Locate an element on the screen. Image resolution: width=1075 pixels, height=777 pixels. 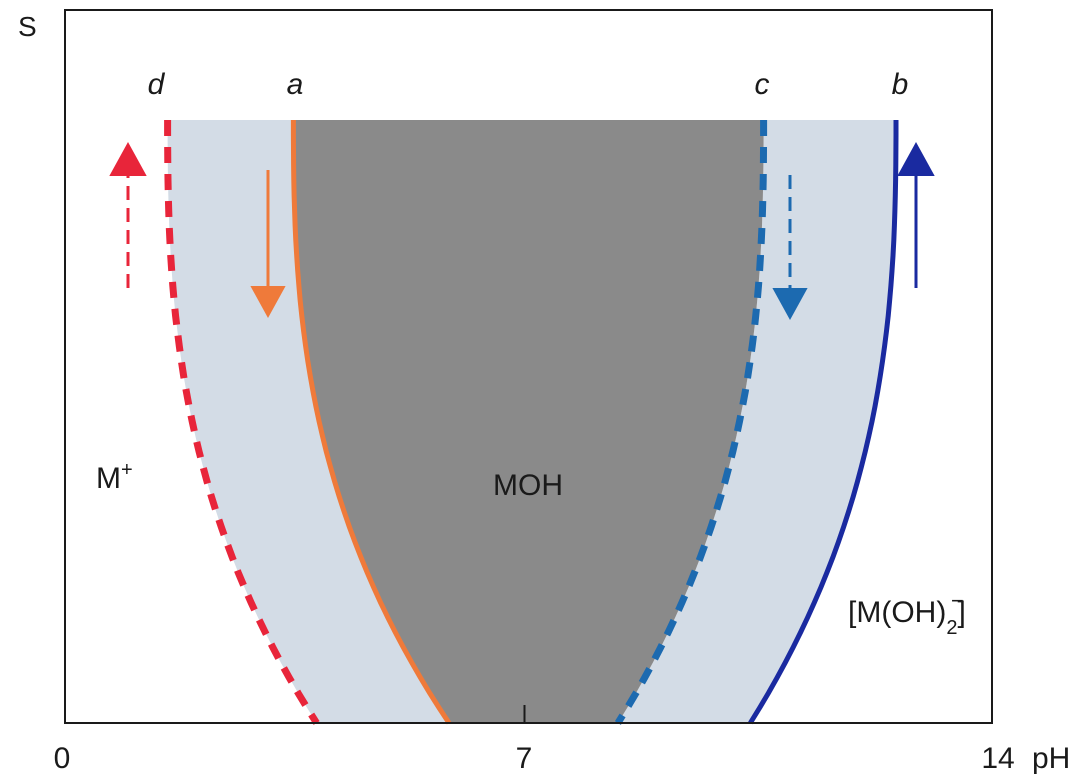
region-label-m-oh2-close: ] is located at coordinates (961, 612).